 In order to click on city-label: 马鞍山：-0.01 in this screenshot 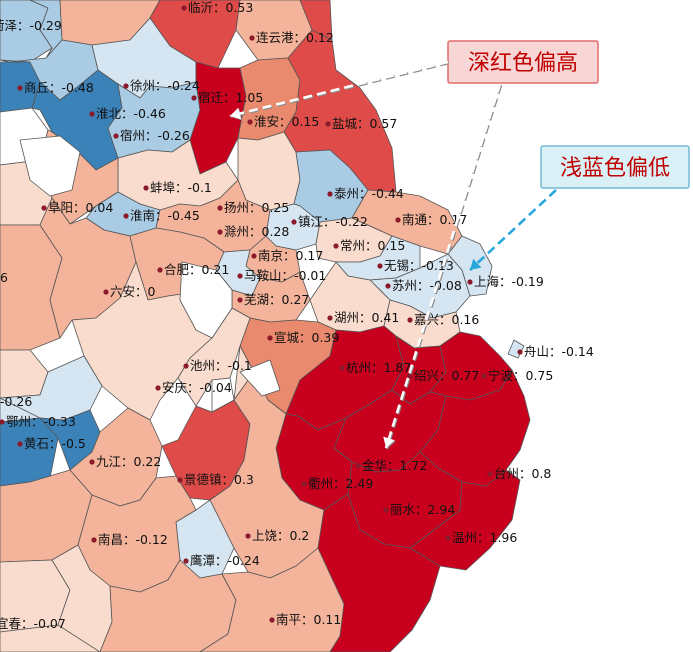, I will do `click(285, 275)`.